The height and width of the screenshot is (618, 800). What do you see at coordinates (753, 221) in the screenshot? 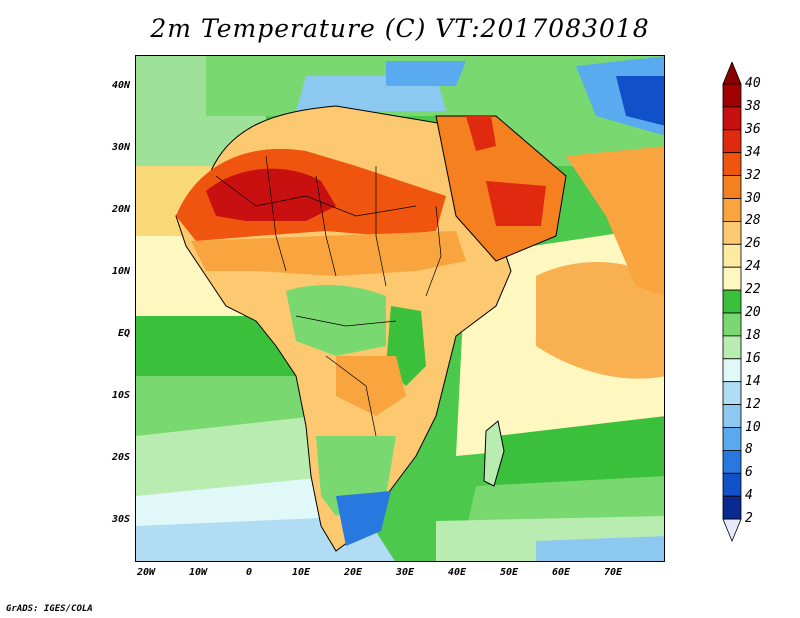
I see `colorbar-label: 28` at bounding box center [753, 221].